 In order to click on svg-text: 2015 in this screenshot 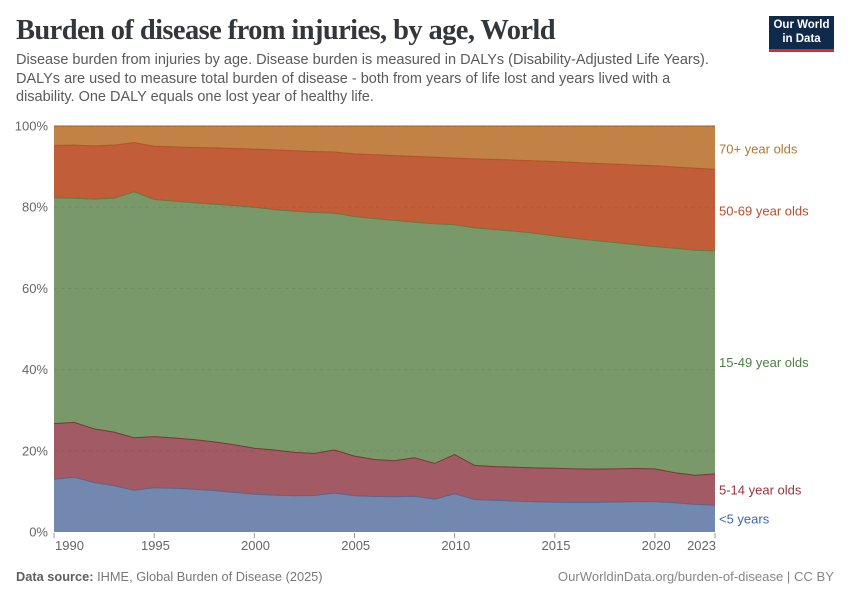, I will do `click(556, 545)`.